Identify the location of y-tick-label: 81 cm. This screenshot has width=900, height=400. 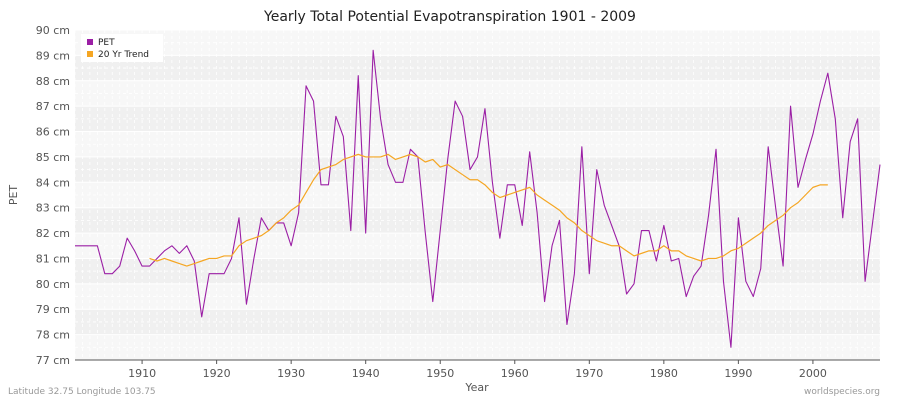
(53, 258).